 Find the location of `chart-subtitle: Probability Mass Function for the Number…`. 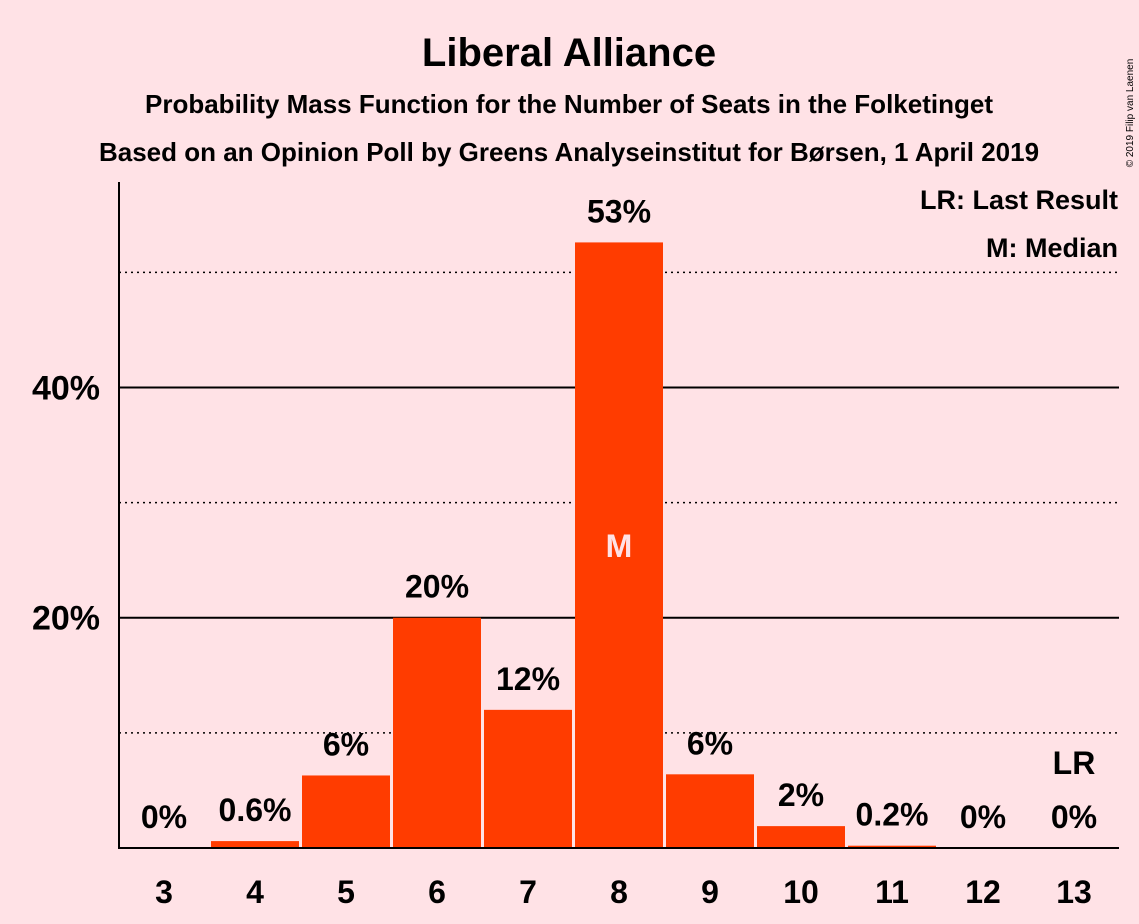

chart-subtitle: Probability Mass Function for the Number… is located at coordinates (569, 104).